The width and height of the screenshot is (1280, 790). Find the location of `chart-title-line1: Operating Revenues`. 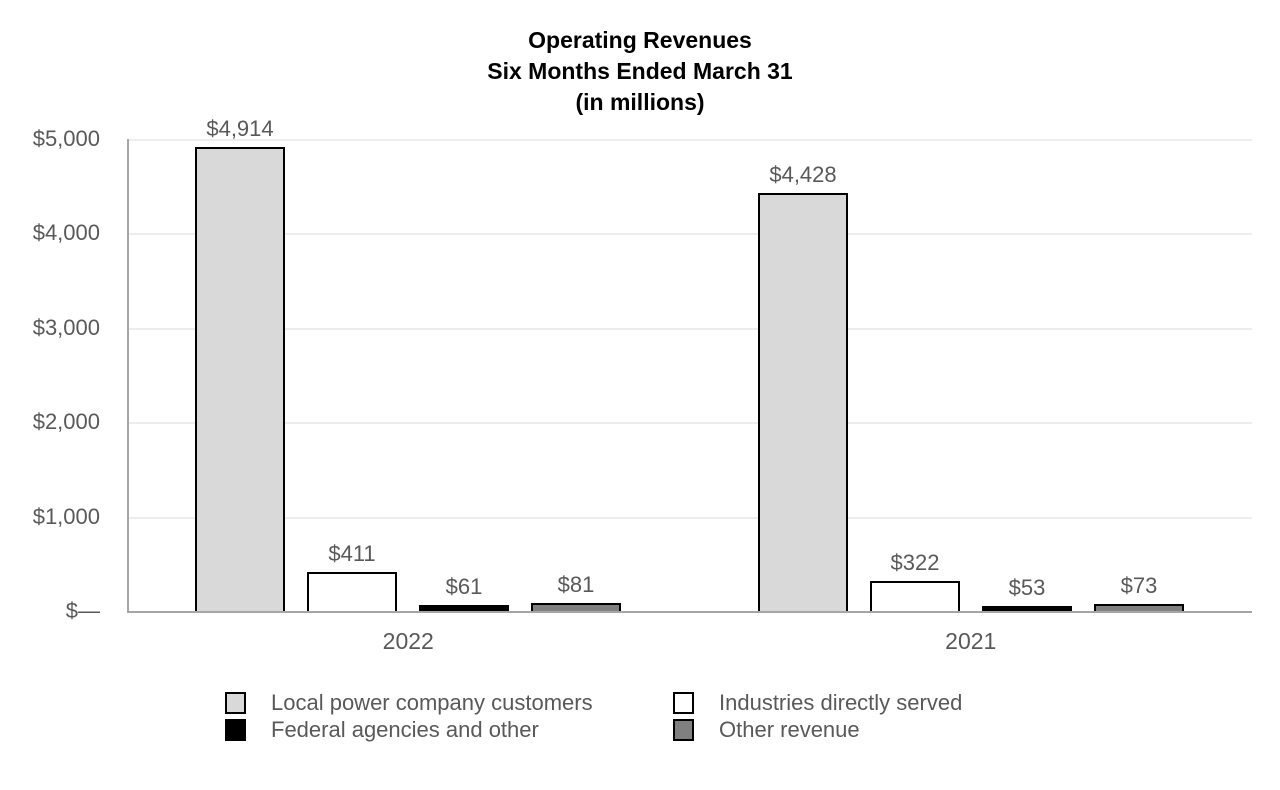

chart-title-line1: Operating Revenues is located at coordinates (640, 40).